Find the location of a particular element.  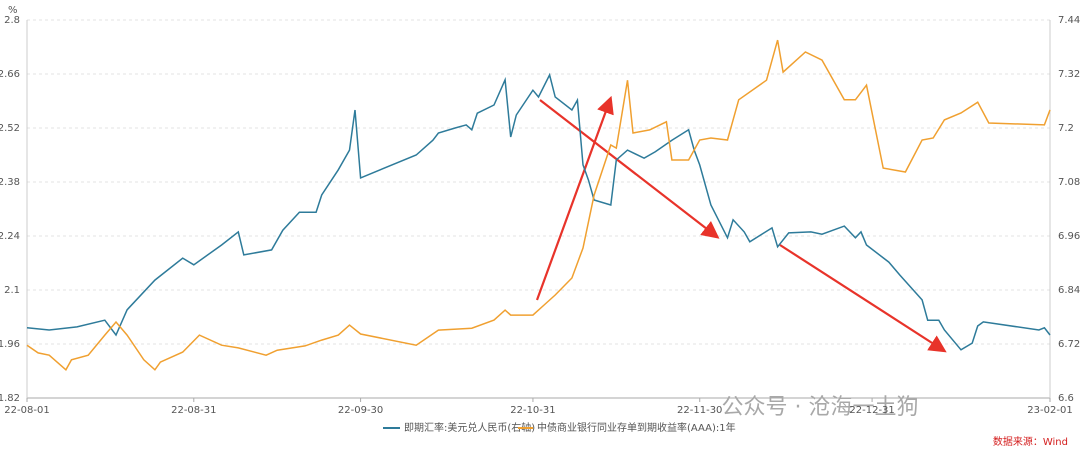

y-tick-label: 2.66 is located at coordinates (10, 74).